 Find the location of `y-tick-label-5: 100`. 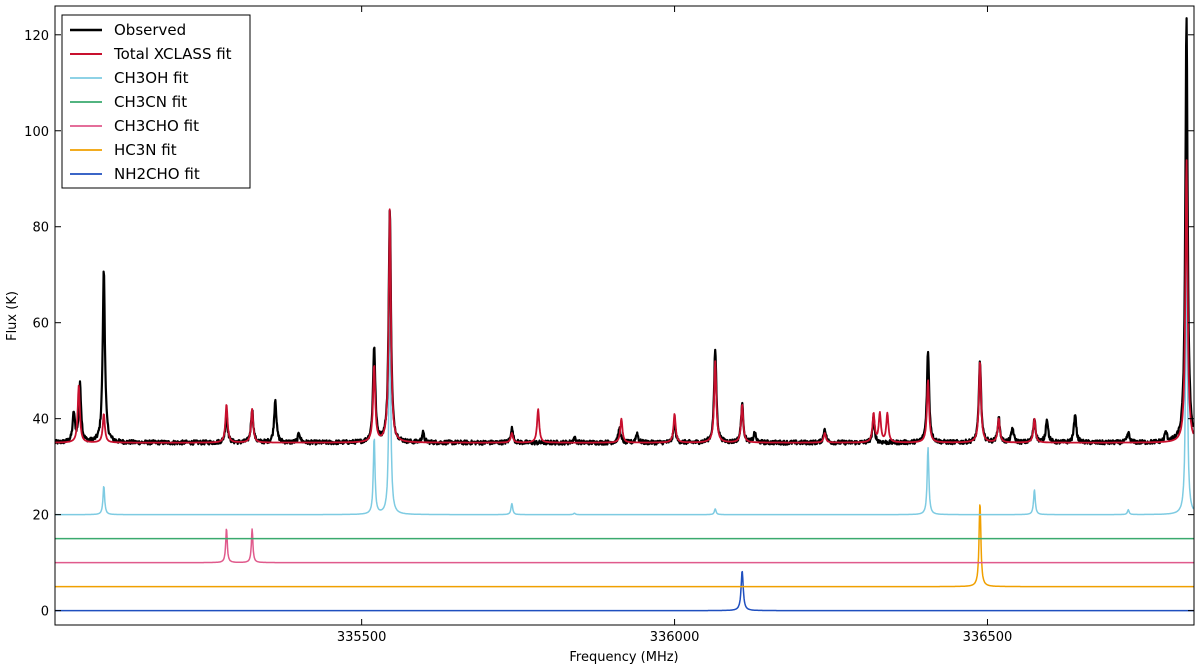

y-tick-label-5: 100 is located at coordinates (36, 132).